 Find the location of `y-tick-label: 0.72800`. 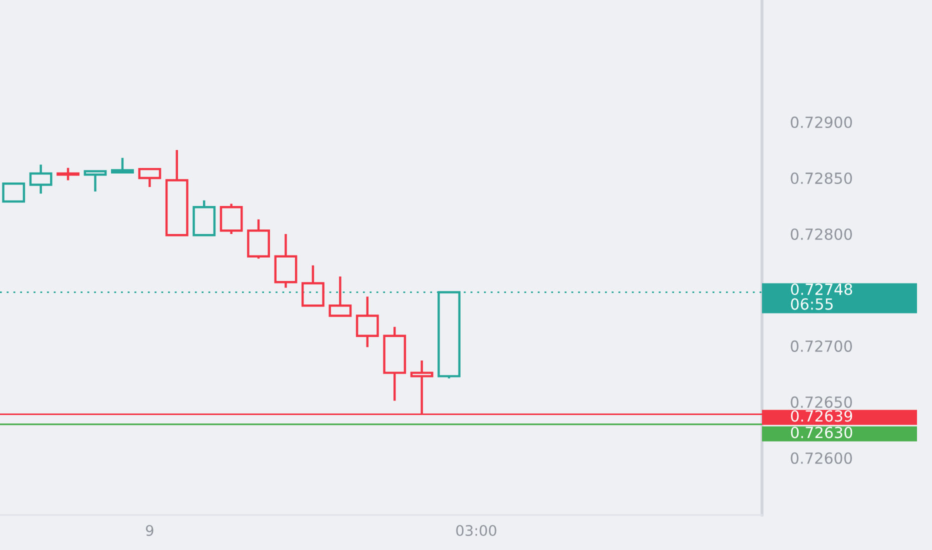

y-tick-label: 0.72800 is located at coordinates (821, 234).